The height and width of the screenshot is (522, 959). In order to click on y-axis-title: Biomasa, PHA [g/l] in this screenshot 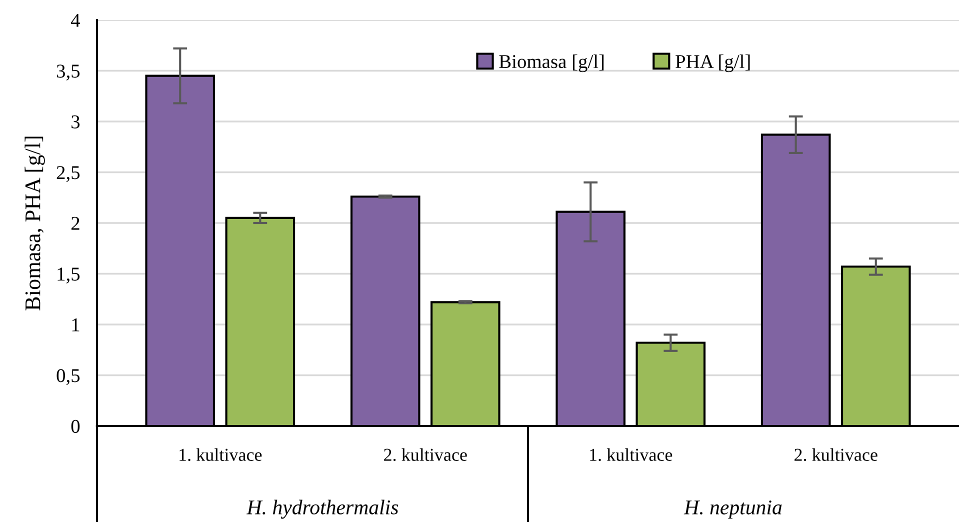, I will do `click(34, 223)`.